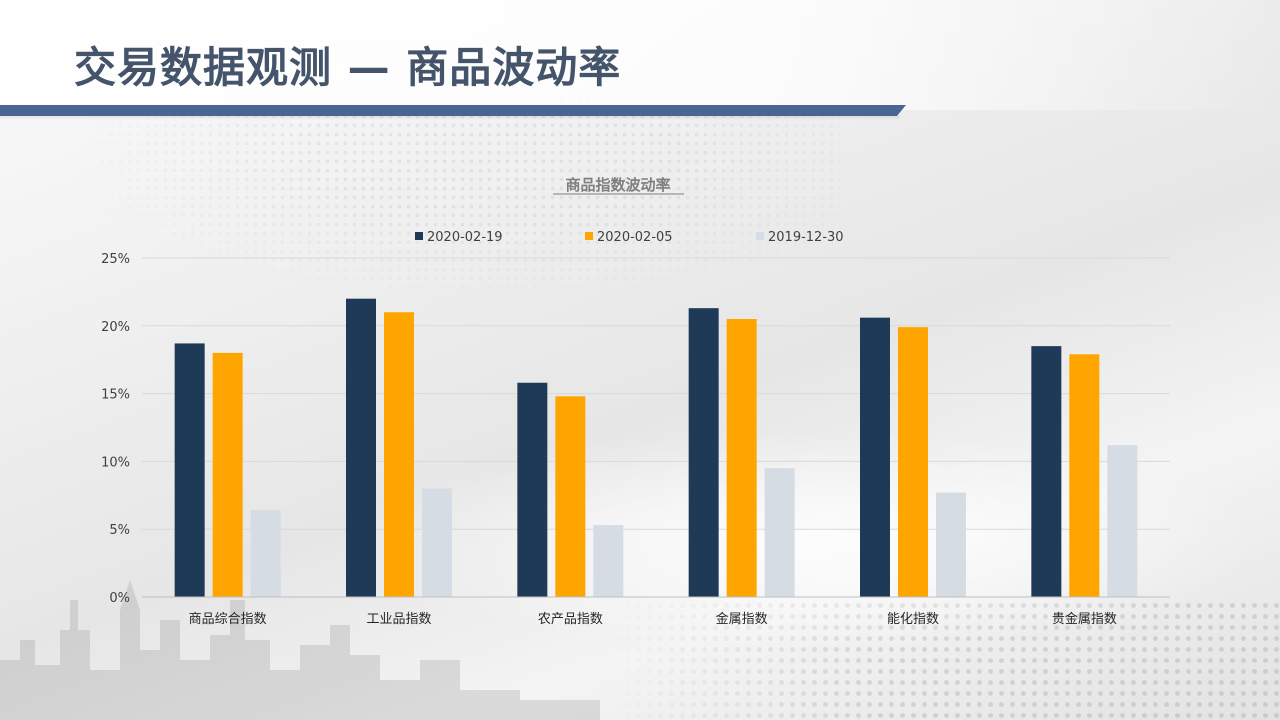  Describe the element at coordinates (115, 327) in the screenshot. I see `y-tick-label: 20%` at that location.